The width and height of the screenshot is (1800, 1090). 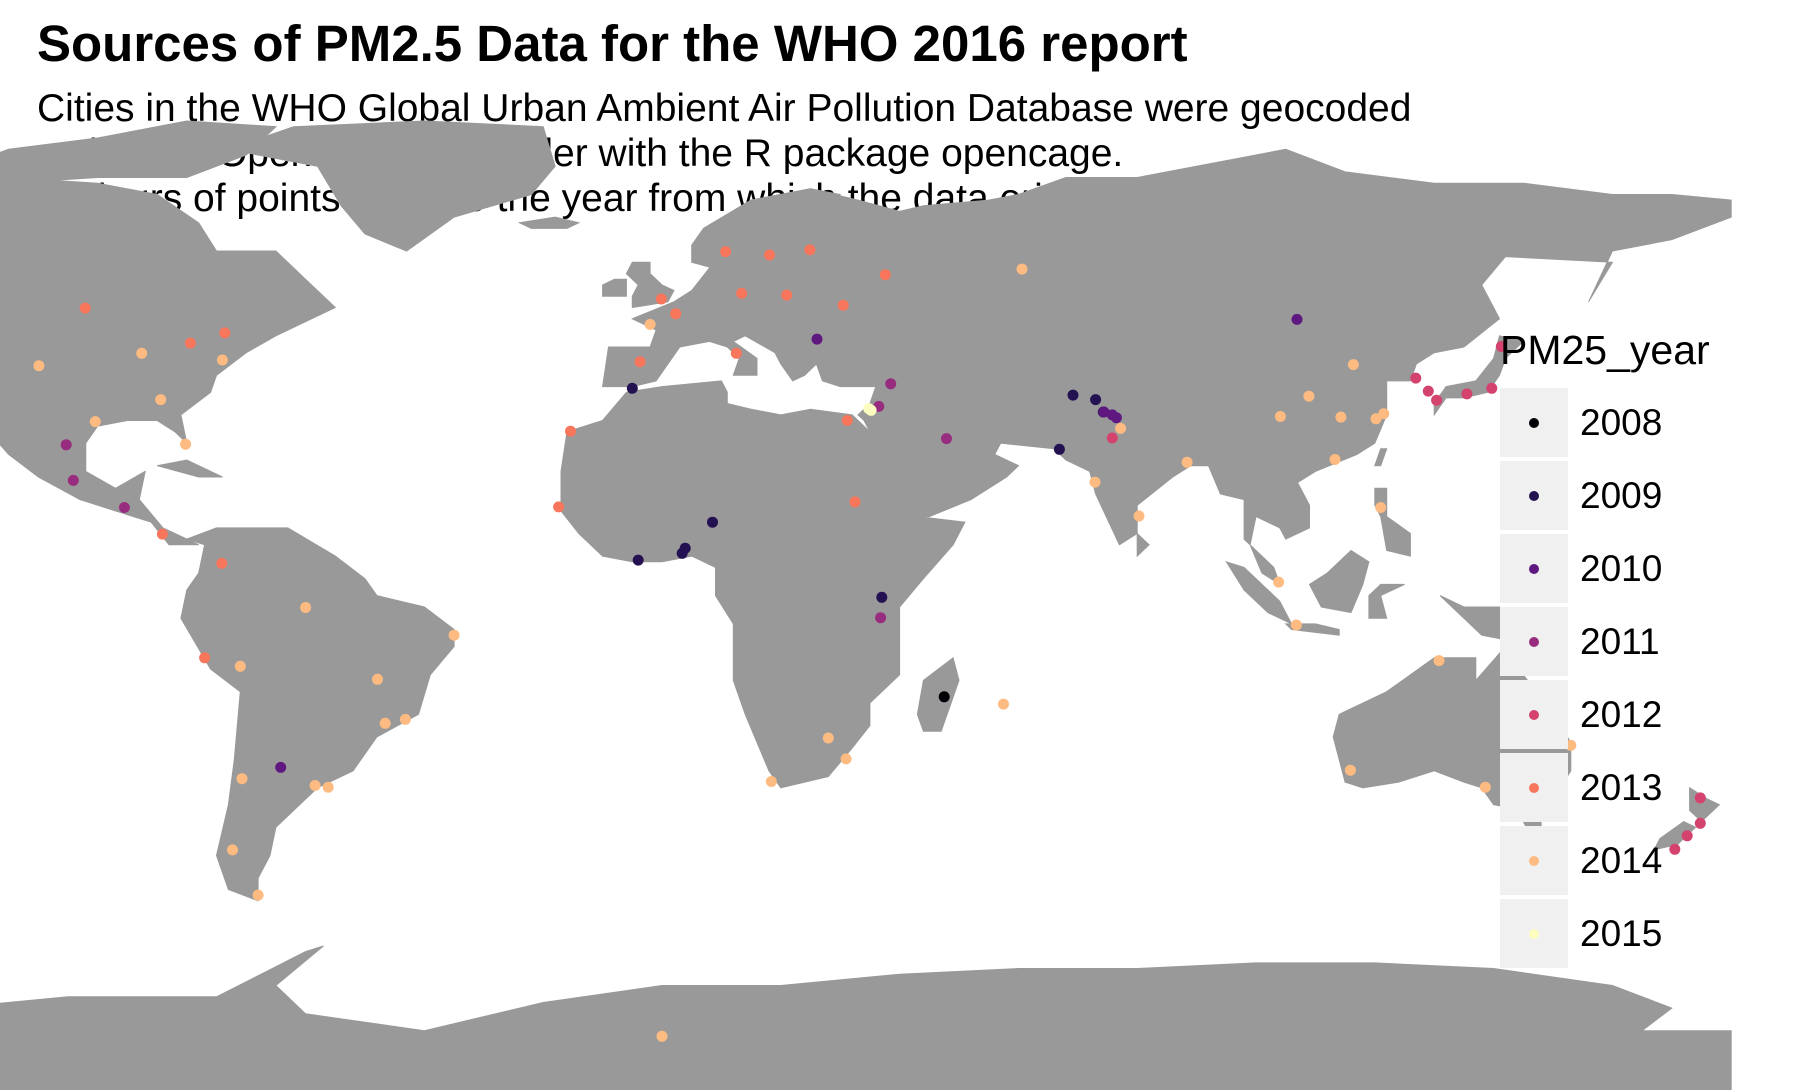 I want to click on point-2015, so click(x=869, y=409).